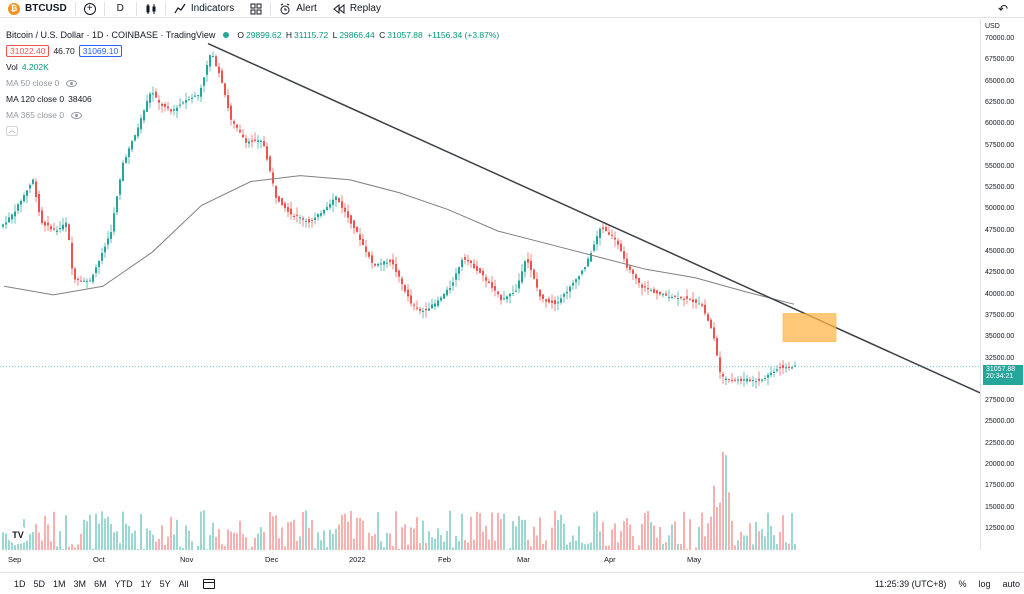 The image size is (1024, 594). What do you see at coordinates (490, 559) in the screenshot?
I see `time-axis: Sep Oct Nov Dec 2022 Feb Mar Apr May` at bounding box center [490, 559].